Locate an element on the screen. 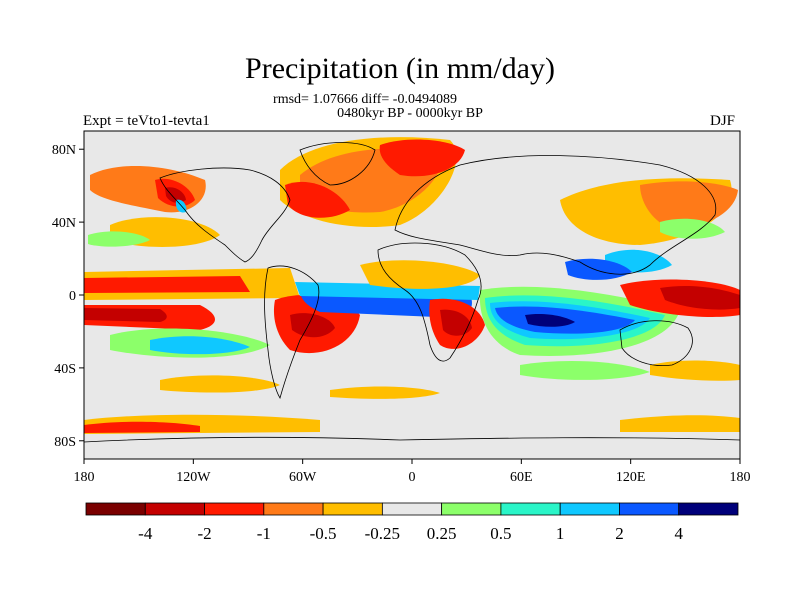 The height and width of the screenshot is (600, 800). colorbar-label: -4 is located at coordinates (145, 533).